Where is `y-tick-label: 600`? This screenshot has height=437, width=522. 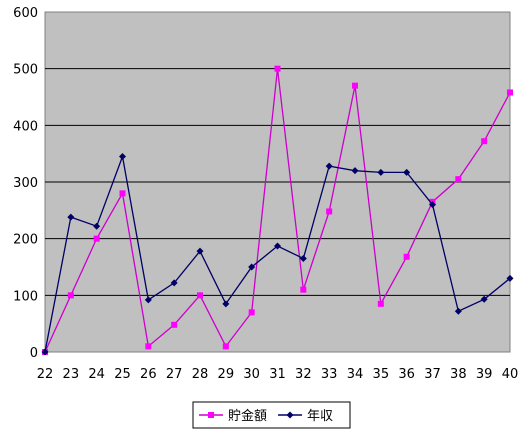 y-tick-label: 600 is located at coordinates (25, 13).